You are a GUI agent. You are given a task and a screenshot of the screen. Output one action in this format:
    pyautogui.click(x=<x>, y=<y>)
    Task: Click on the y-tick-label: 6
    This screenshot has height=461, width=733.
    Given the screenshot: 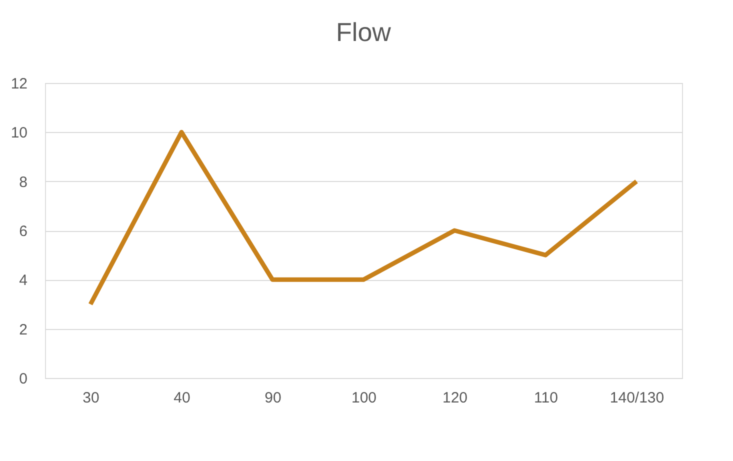 What is the action you would take?
    pyautogui.click(x=23, y=231)
    